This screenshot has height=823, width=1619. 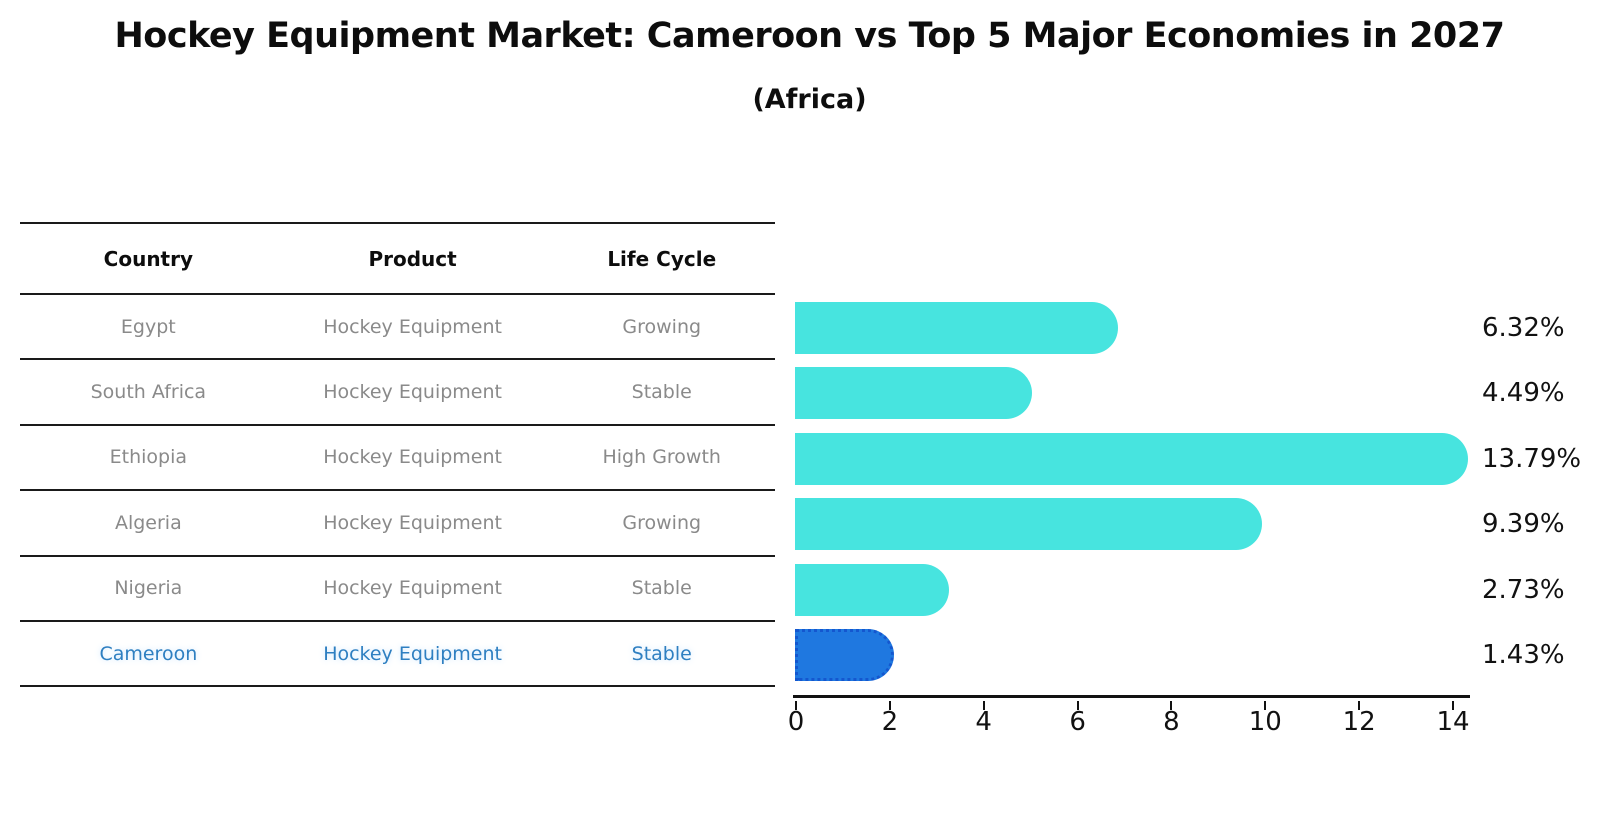 I want to click on x-axis-tick-label: 12, so click(x=1359, y=722).